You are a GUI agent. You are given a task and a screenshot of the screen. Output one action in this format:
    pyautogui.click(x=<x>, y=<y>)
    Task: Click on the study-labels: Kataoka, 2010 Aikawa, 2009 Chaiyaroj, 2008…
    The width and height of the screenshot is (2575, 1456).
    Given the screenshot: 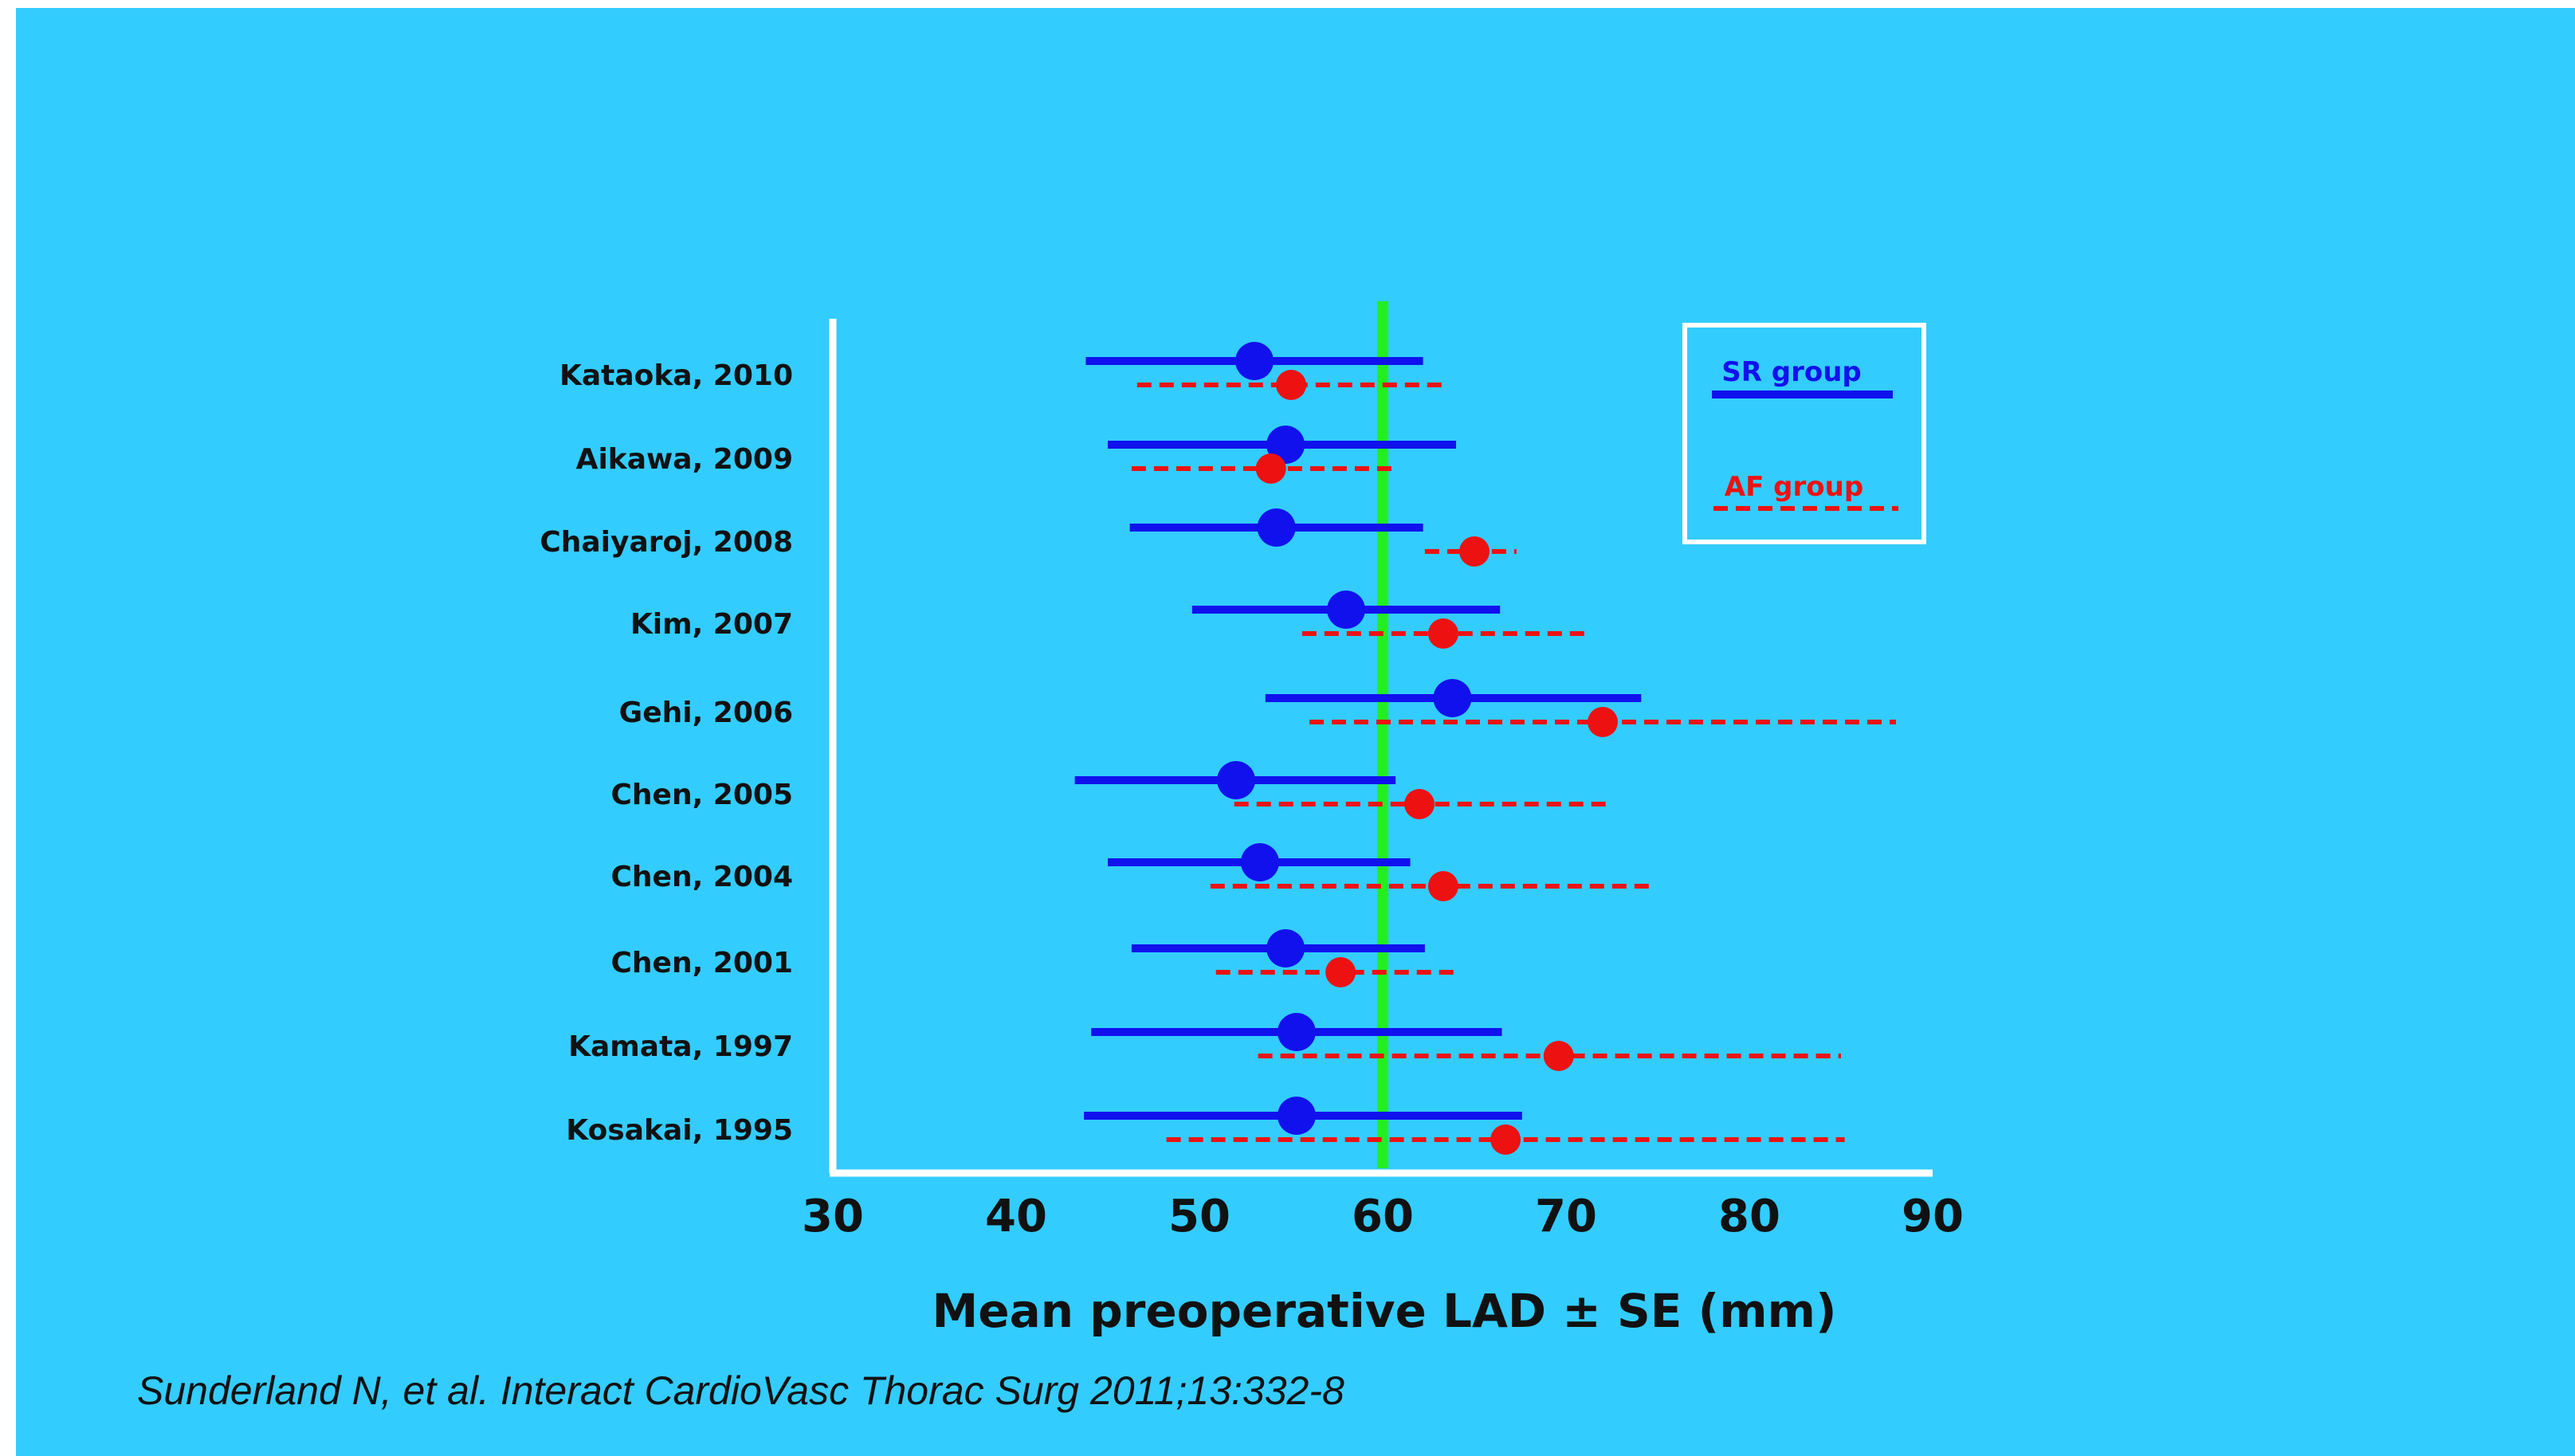 What is the action you would take?
    pyautogui.click(x=666, y=753)
    